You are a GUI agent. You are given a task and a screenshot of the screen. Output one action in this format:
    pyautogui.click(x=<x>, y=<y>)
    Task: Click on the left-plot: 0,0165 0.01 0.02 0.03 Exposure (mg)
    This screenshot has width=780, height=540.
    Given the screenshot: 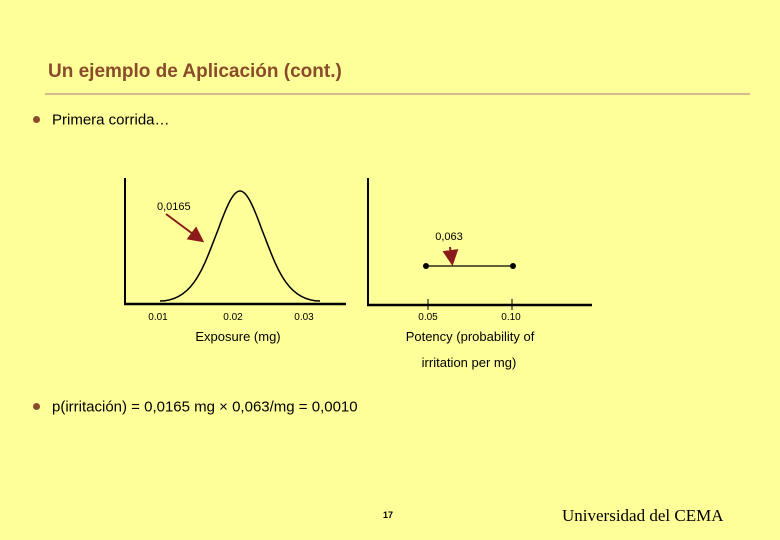 What is the action you would take?
    pyautogui.click(x=235, y=261)
    